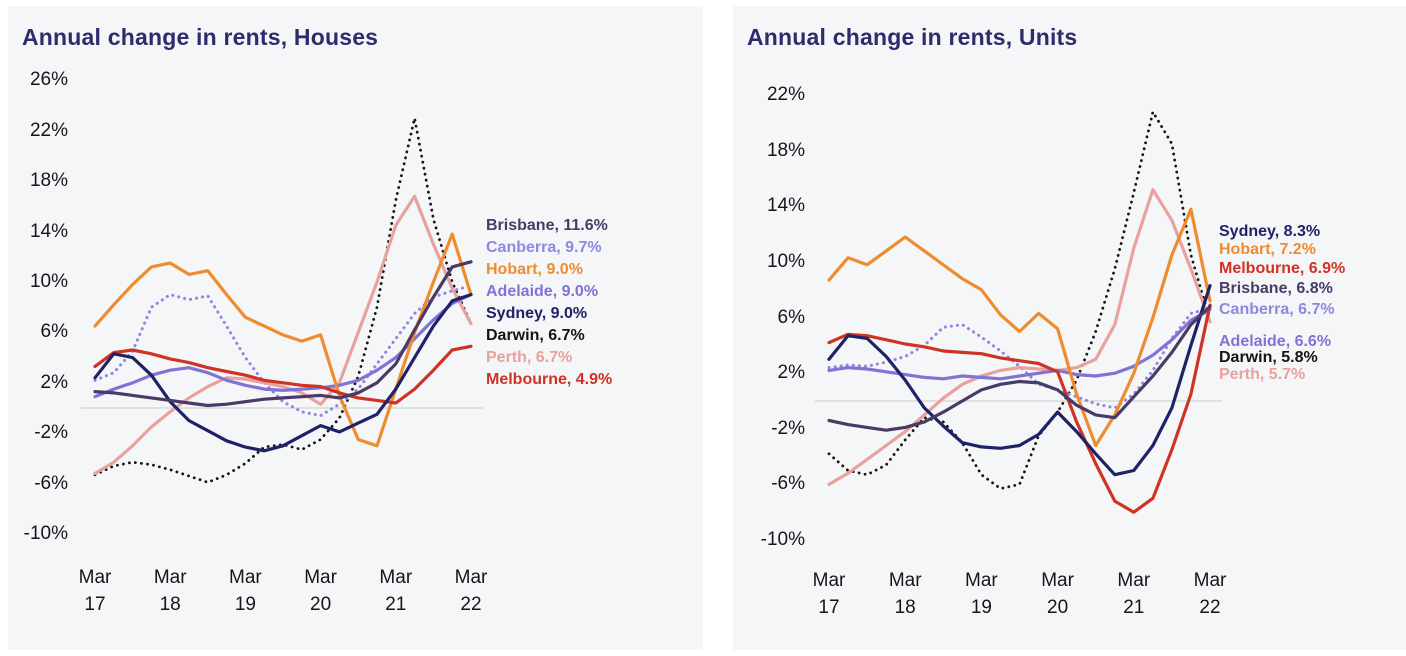  Describe the element at coordinates (535, 335) in the screenshot. I see `legend-item-darwin: Darwin, 6.7%` at that location.